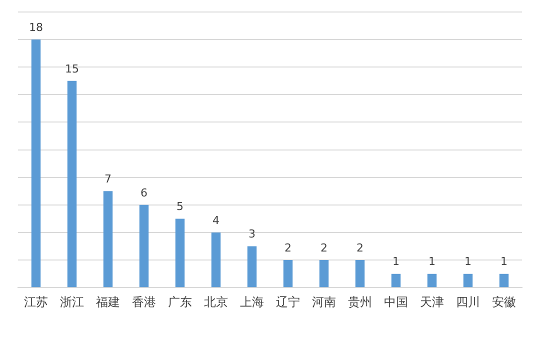 The image size is (540, 343). I want to click on x-tick-label: 贵州, so click(360, 301).